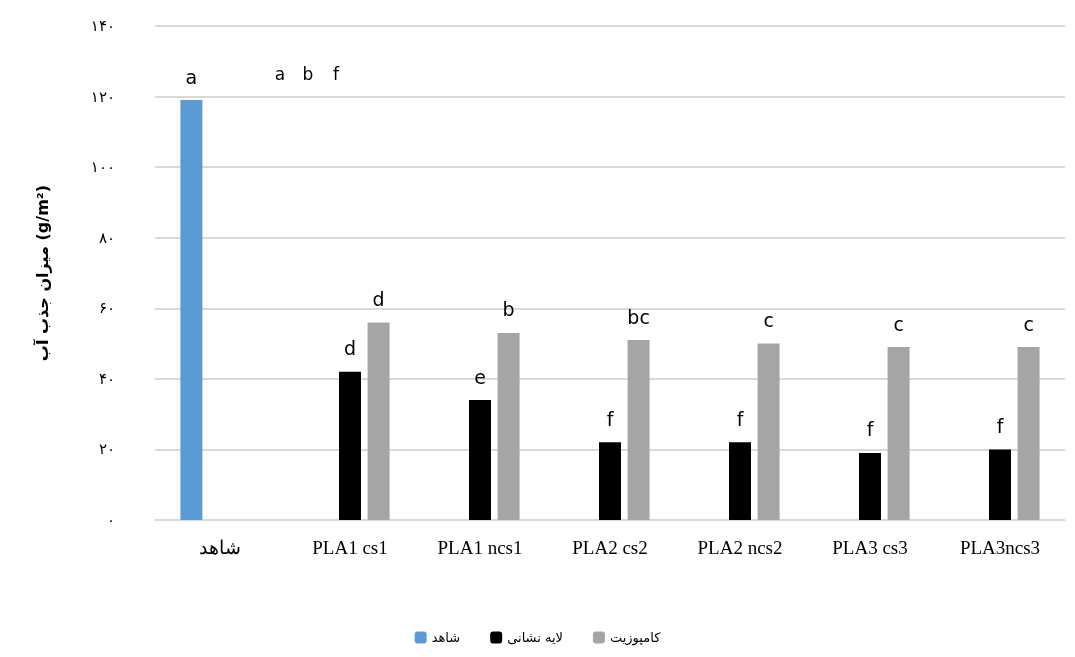  What do you see at coordinates (106, 237) in the screenshot?
I see `y-tick-label: ۸۰` at bounding box center [106, 237].